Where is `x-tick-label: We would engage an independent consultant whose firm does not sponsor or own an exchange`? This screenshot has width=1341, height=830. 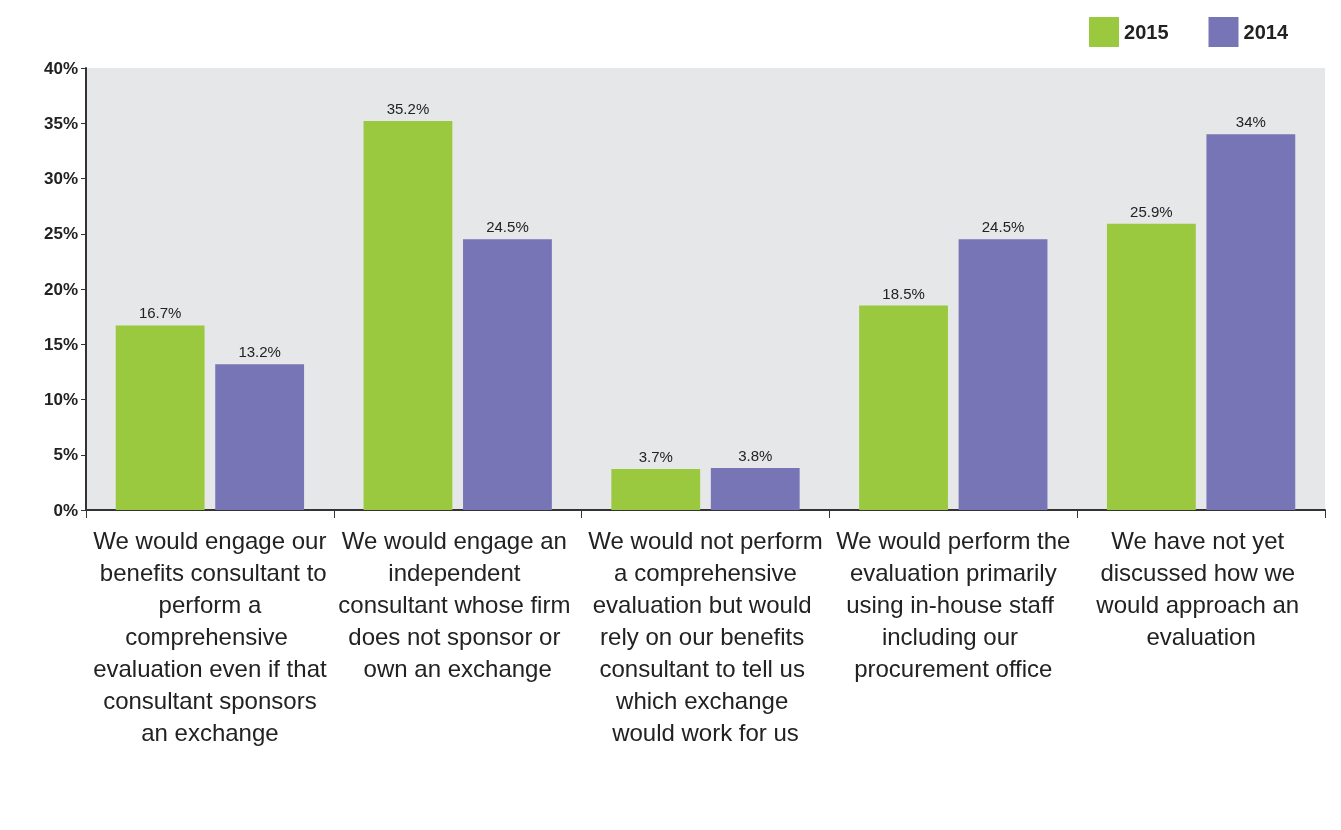
x-tick-label: We would engage an independent consultant whose firm does not sponsor or own an exchange is located at coordinates (458, 604).